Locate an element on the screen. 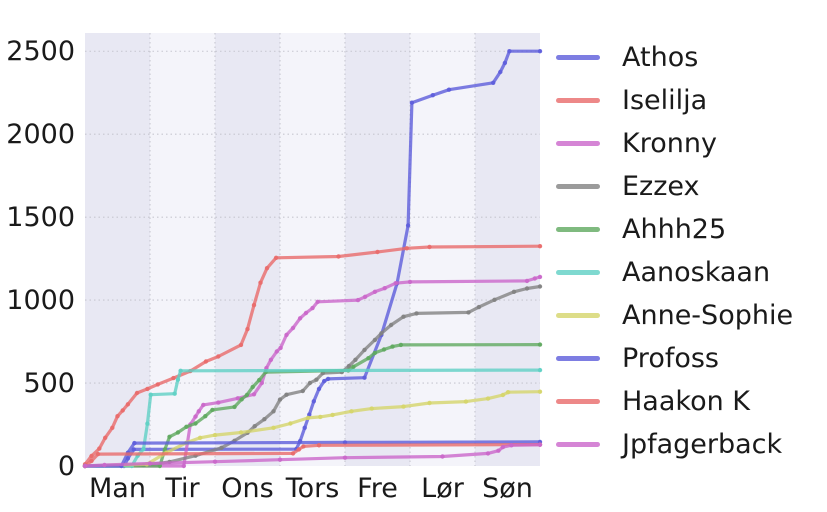  y-tick-label: 500 is located at coordinates (49, 383).